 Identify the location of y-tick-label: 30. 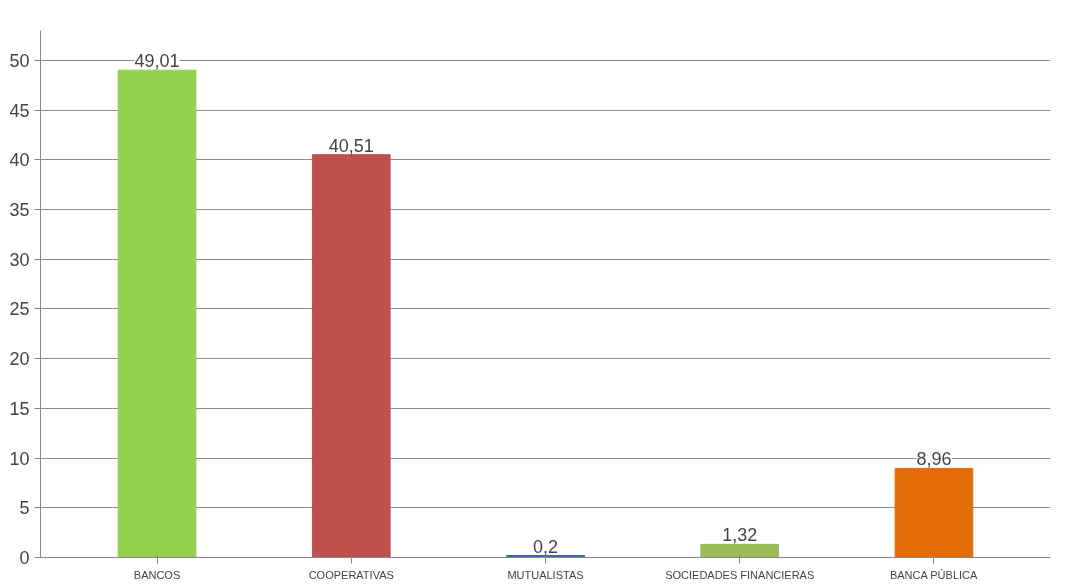
(19, 259).